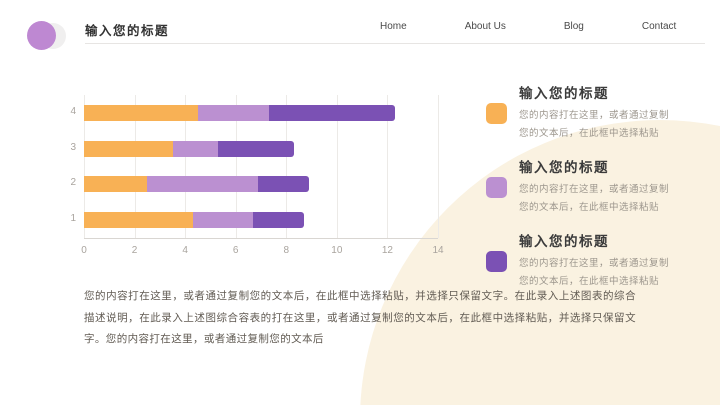  Describe the element at coordinates (84, 250) in the screenshot. I see `x-tick-label: 0` at that location.